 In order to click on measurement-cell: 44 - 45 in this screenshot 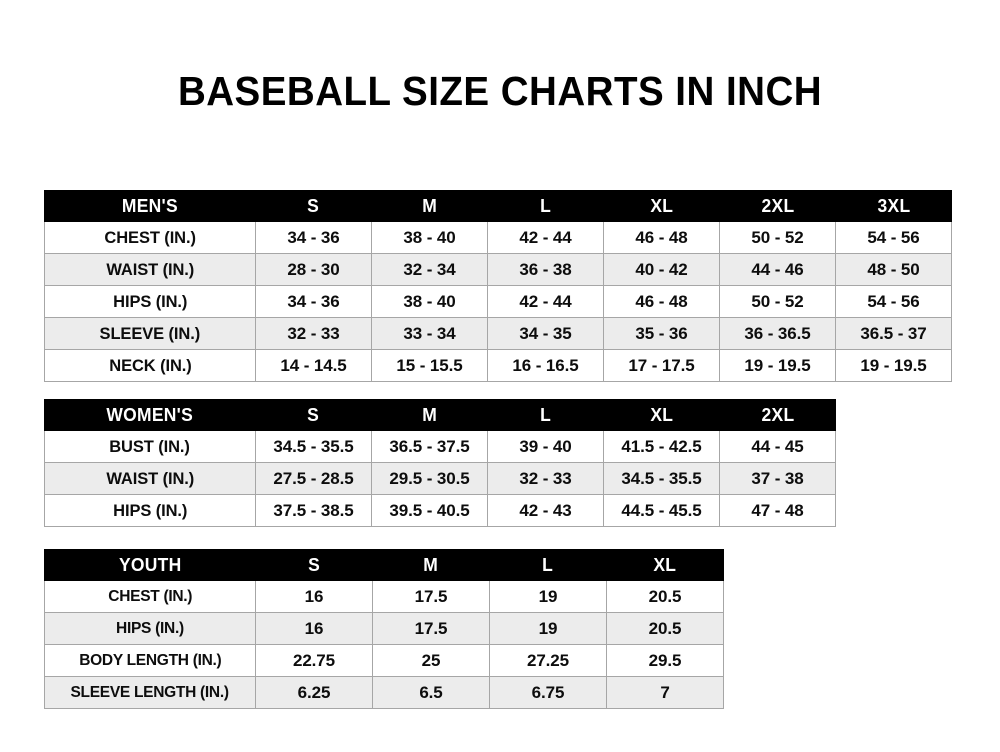, I will do `click(777, 446)`.